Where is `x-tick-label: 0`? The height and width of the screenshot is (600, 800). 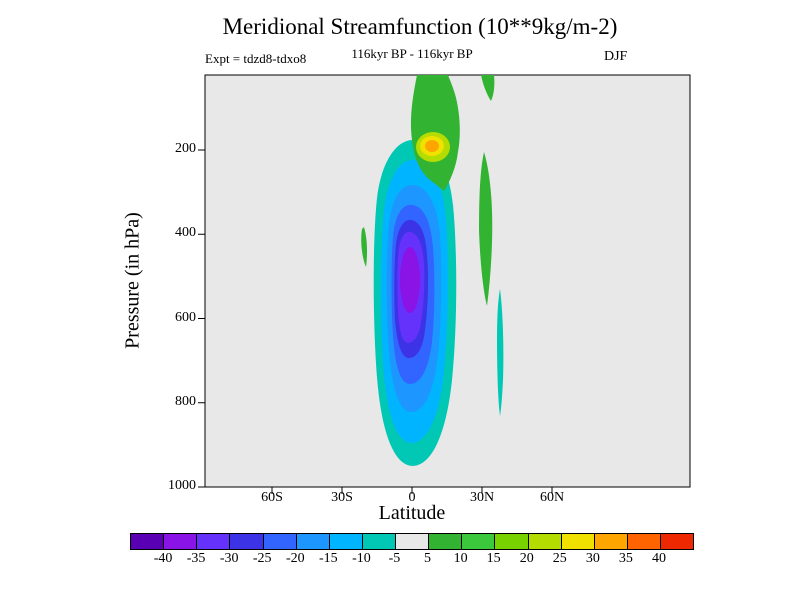
x-tick-label: 0 is located at coordinates (412, 497).